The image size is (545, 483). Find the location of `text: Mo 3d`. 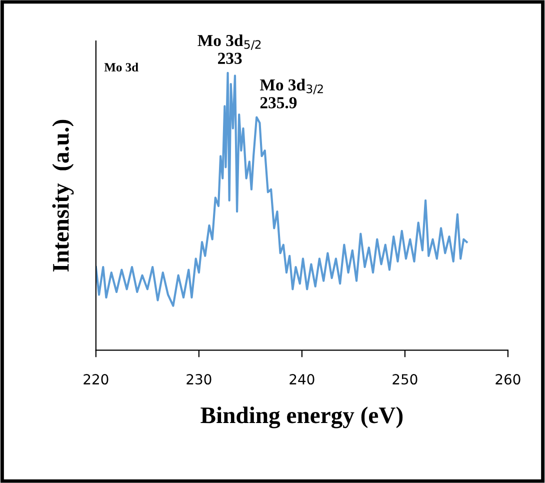

text: Mo 3d is located at coordinates (121, 67).